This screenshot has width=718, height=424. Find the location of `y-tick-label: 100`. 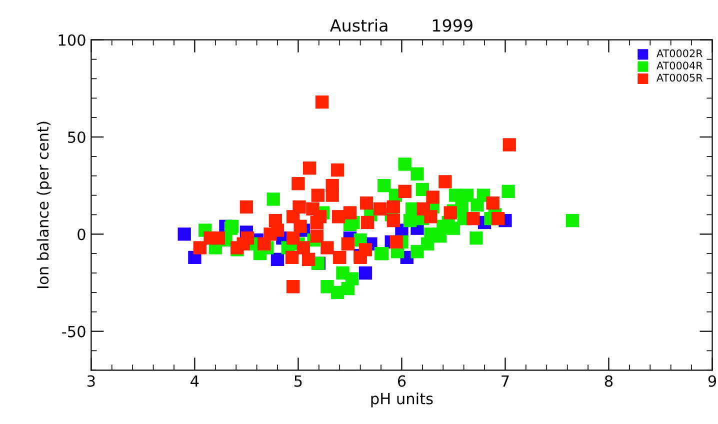

y-tick-label: 100 is located at coordinates (72, 40).